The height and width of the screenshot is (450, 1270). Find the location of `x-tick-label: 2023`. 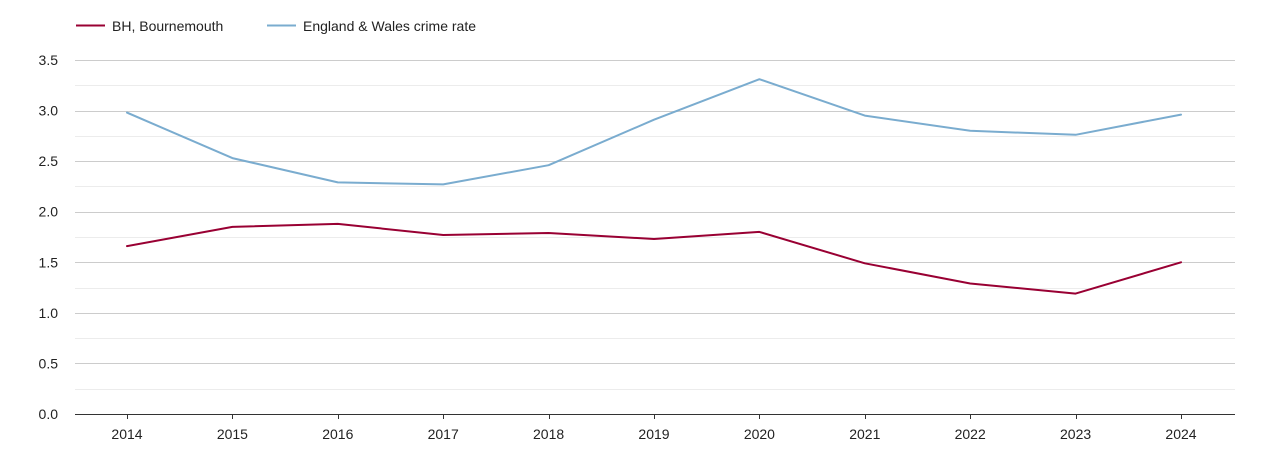

x-tick-label: 2023 is located at coordinates (1075, 434).